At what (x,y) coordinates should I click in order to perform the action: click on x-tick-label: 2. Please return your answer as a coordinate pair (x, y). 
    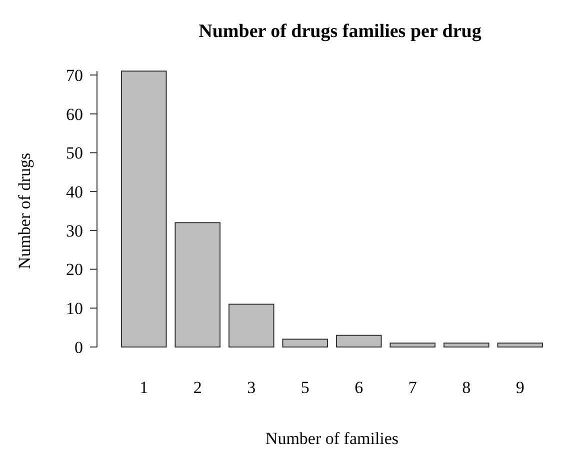
    Looking at the image, I should click on (197, 387).